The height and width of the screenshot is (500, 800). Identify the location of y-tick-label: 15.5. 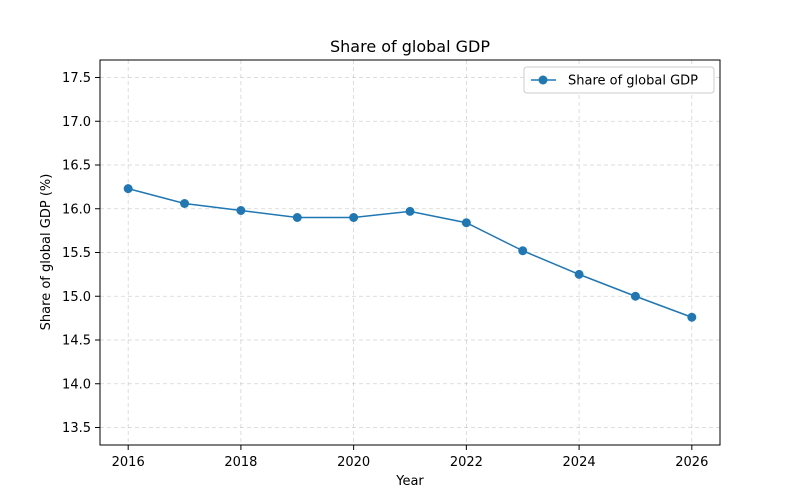
(76, 253).